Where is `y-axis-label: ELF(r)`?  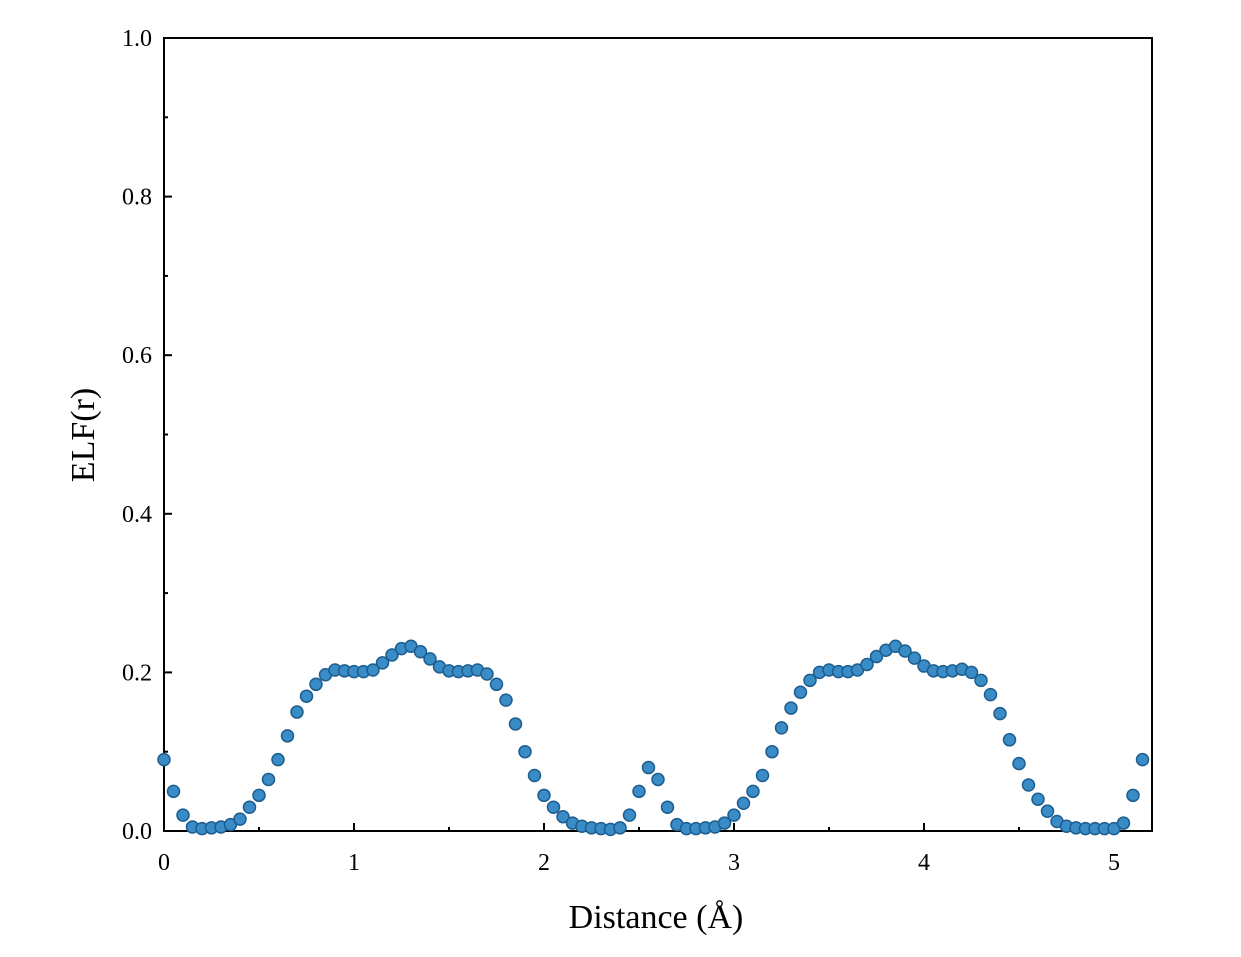
y-axis-label: ELF(r) is located at coordinates (83, 435).